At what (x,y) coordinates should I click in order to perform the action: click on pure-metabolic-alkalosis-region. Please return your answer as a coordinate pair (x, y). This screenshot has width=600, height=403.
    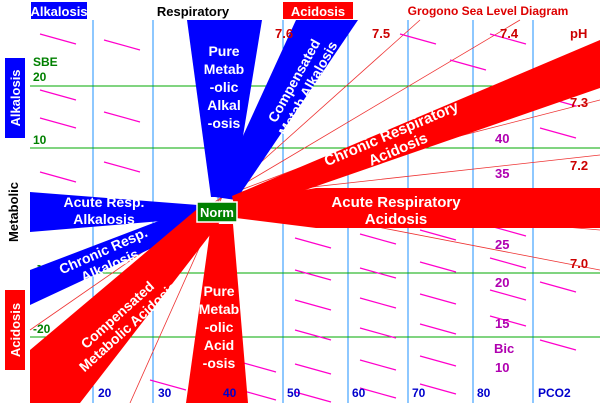
    Looking at the image, I should click on (224, 108).